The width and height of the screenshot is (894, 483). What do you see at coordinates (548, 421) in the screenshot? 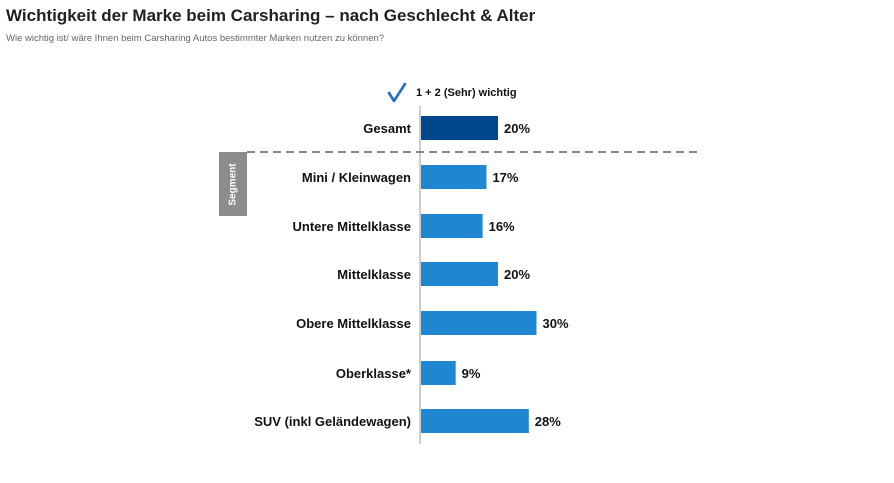
I see `data-label: 28%` at bounding box center [548, 421].